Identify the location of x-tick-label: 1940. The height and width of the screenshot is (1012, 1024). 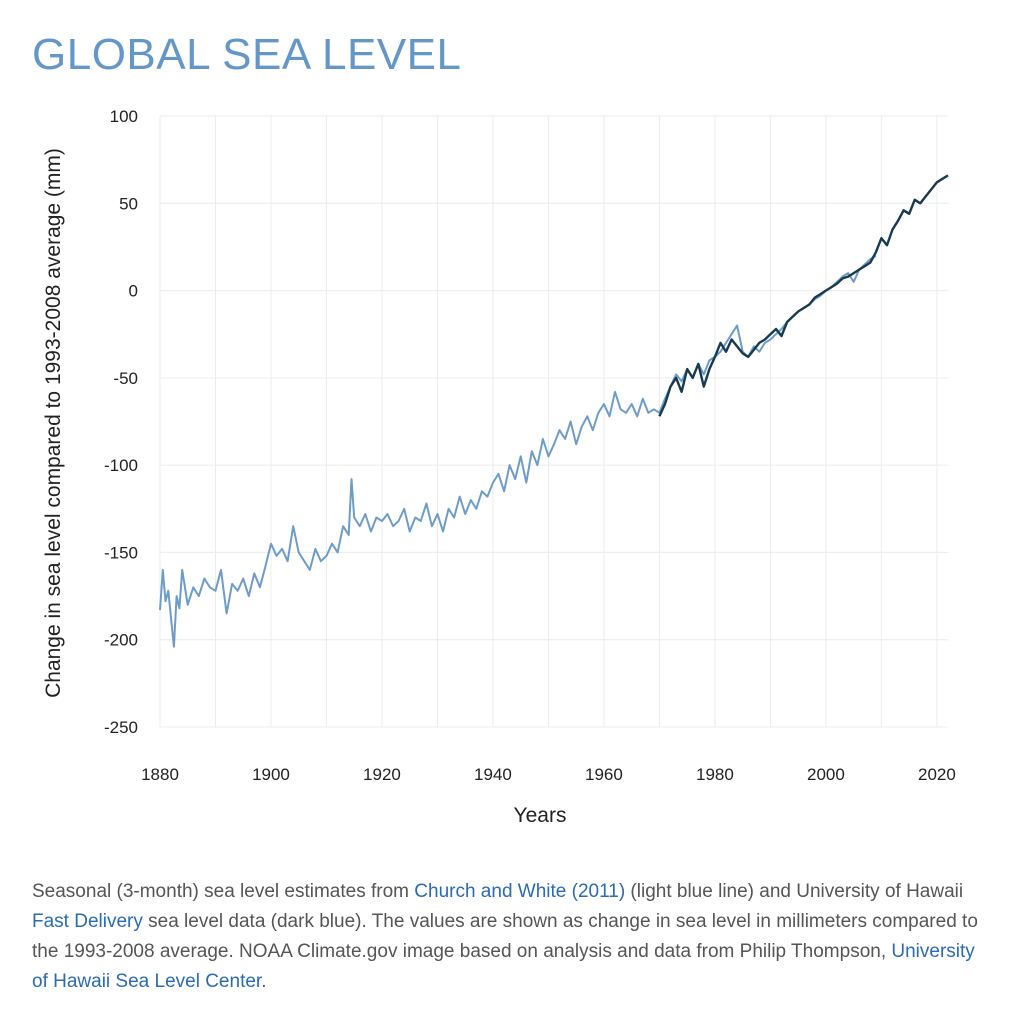
(493, 774).